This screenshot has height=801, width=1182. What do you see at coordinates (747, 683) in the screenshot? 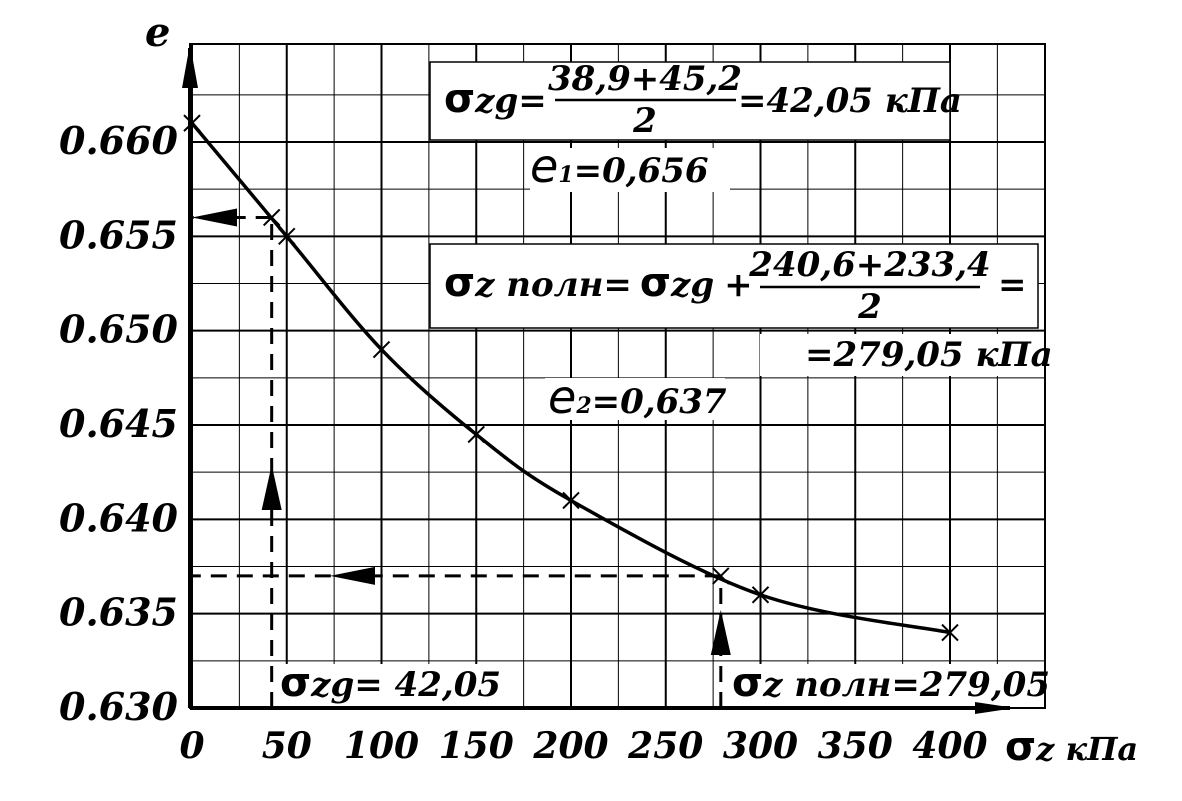
I see `anno6-sigma: σ` at bounding box center [747, 683].